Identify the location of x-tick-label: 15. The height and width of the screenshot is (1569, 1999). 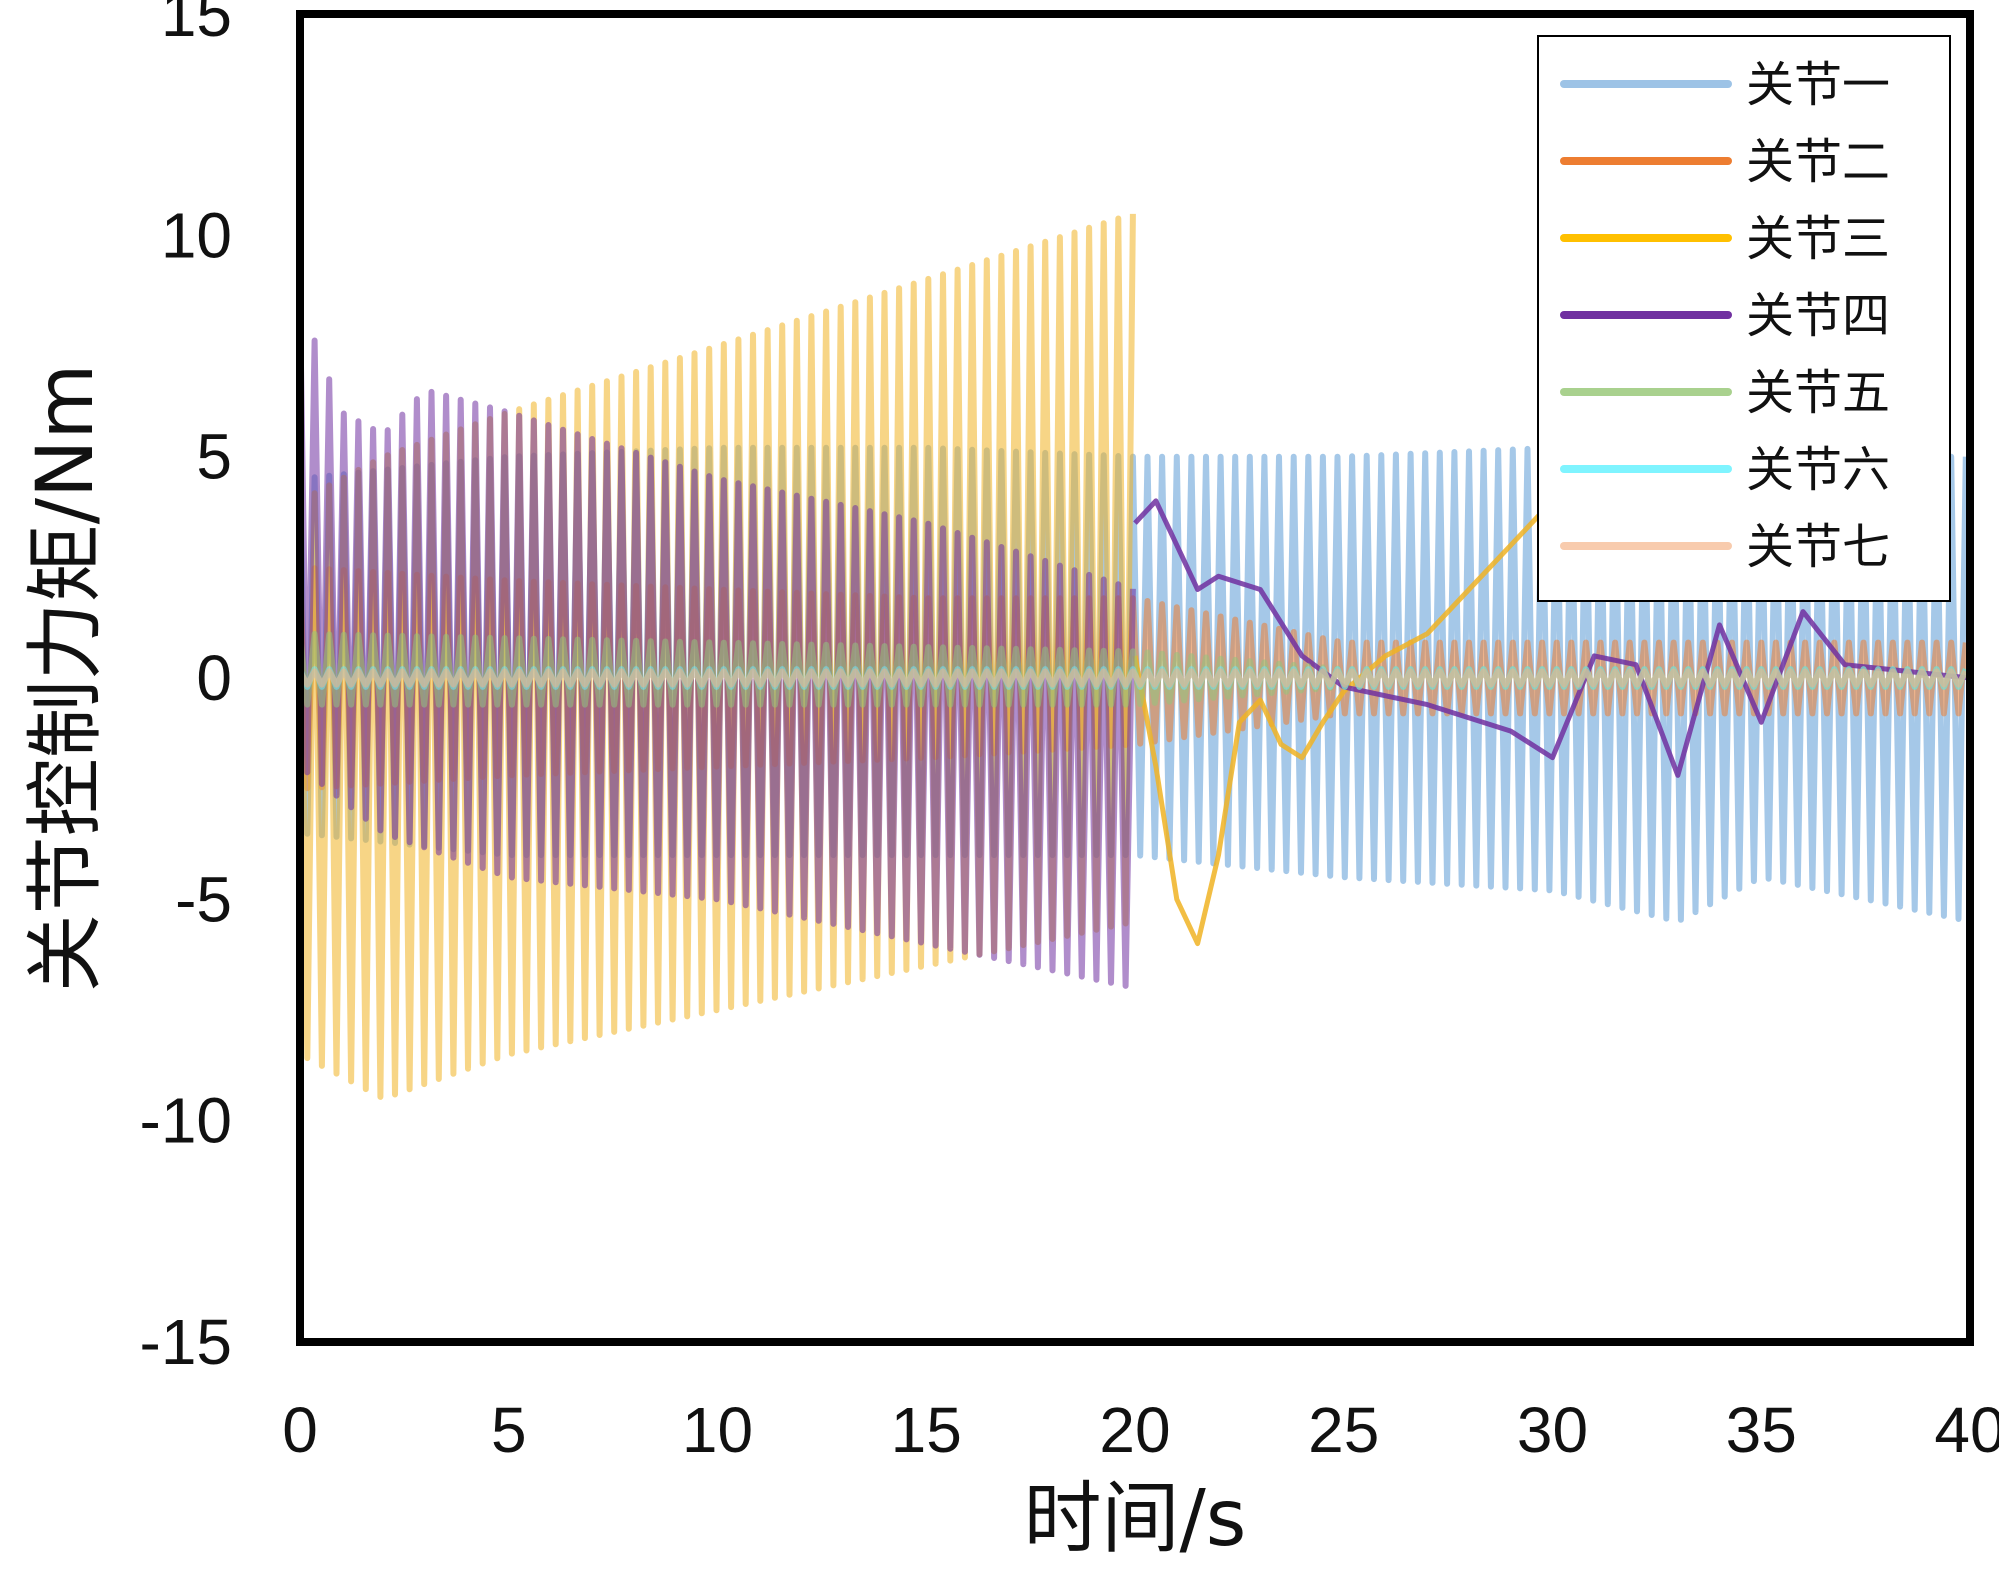
(926, 1430).